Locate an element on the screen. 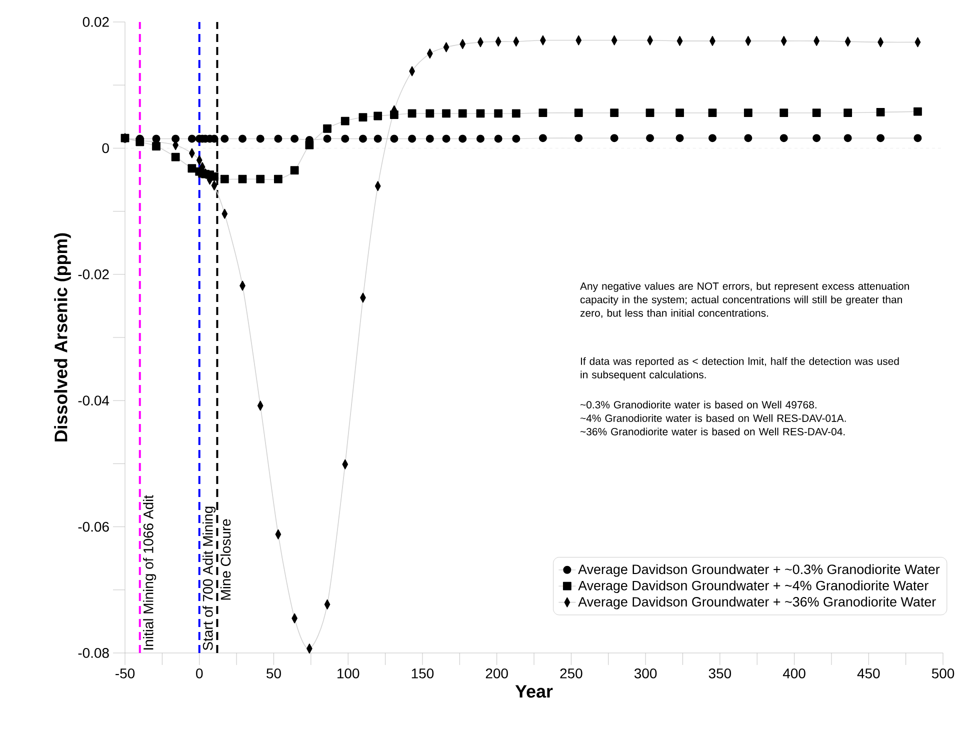 The image size is (962, 732). x-tick-label: -50 is located at coordinates (125, 673).